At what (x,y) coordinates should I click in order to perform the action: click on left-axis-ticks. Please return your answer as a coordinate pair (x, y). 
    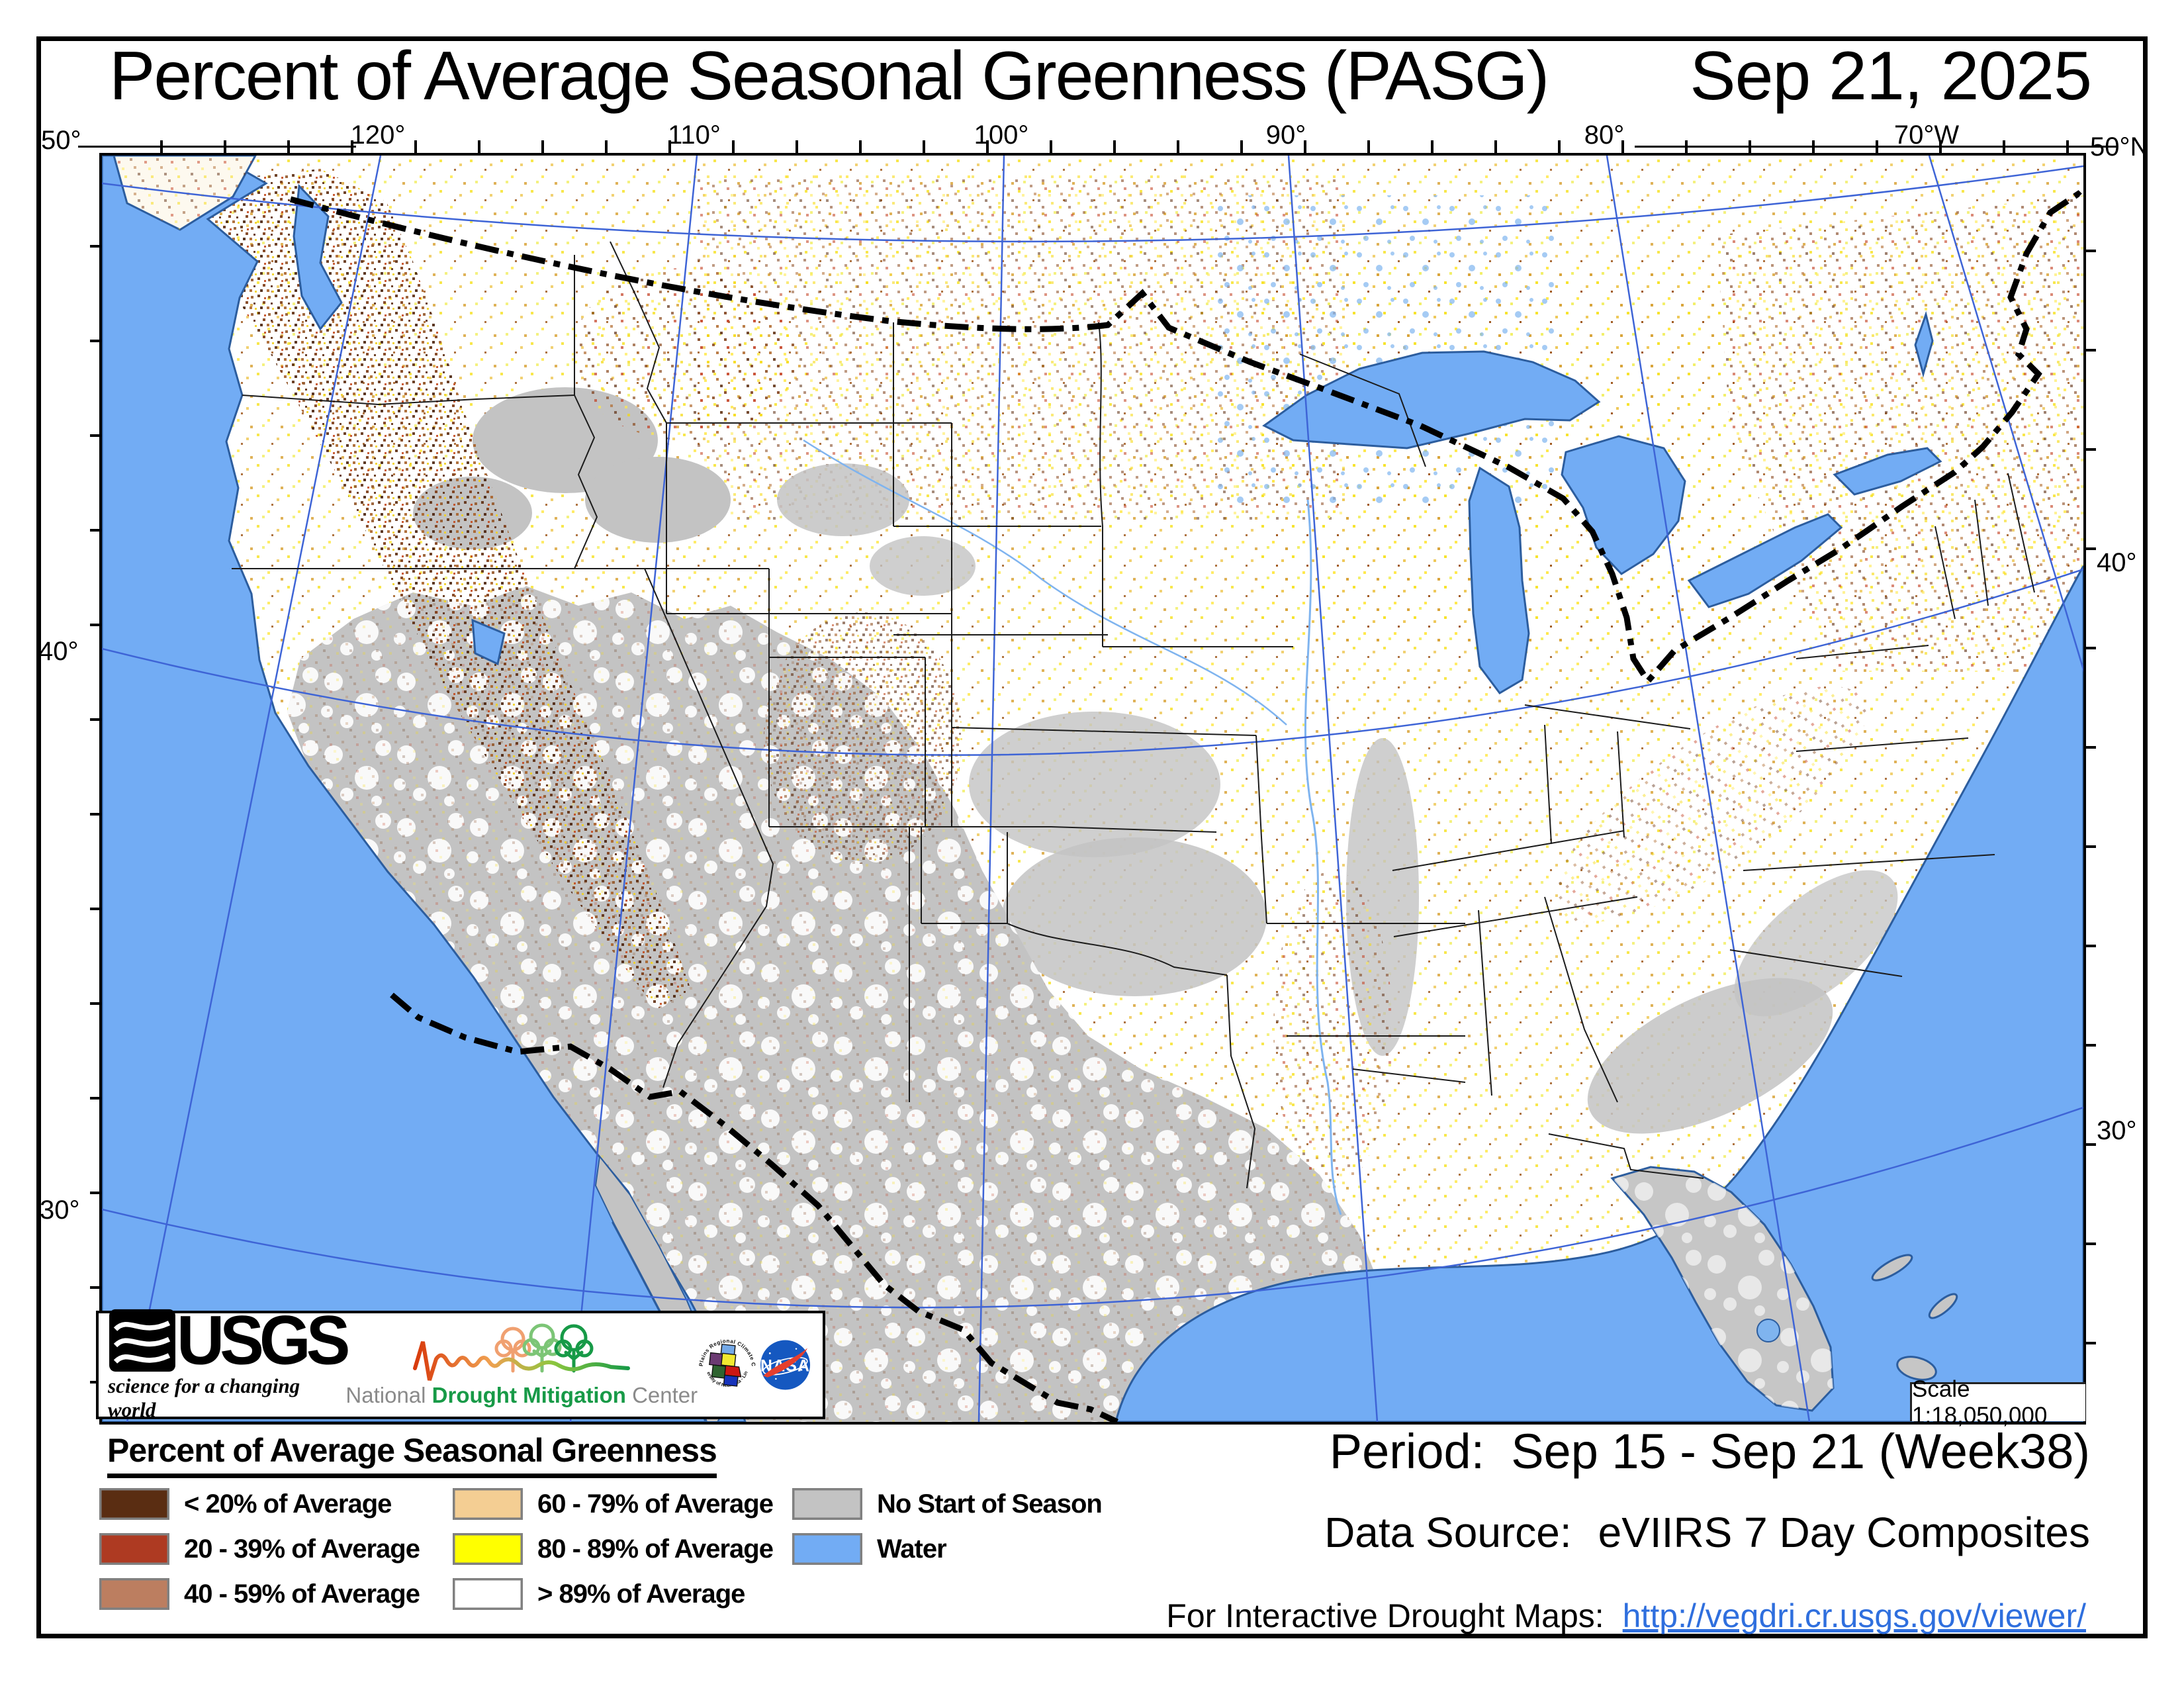
    Looking at the image, I should click on (95, 786).